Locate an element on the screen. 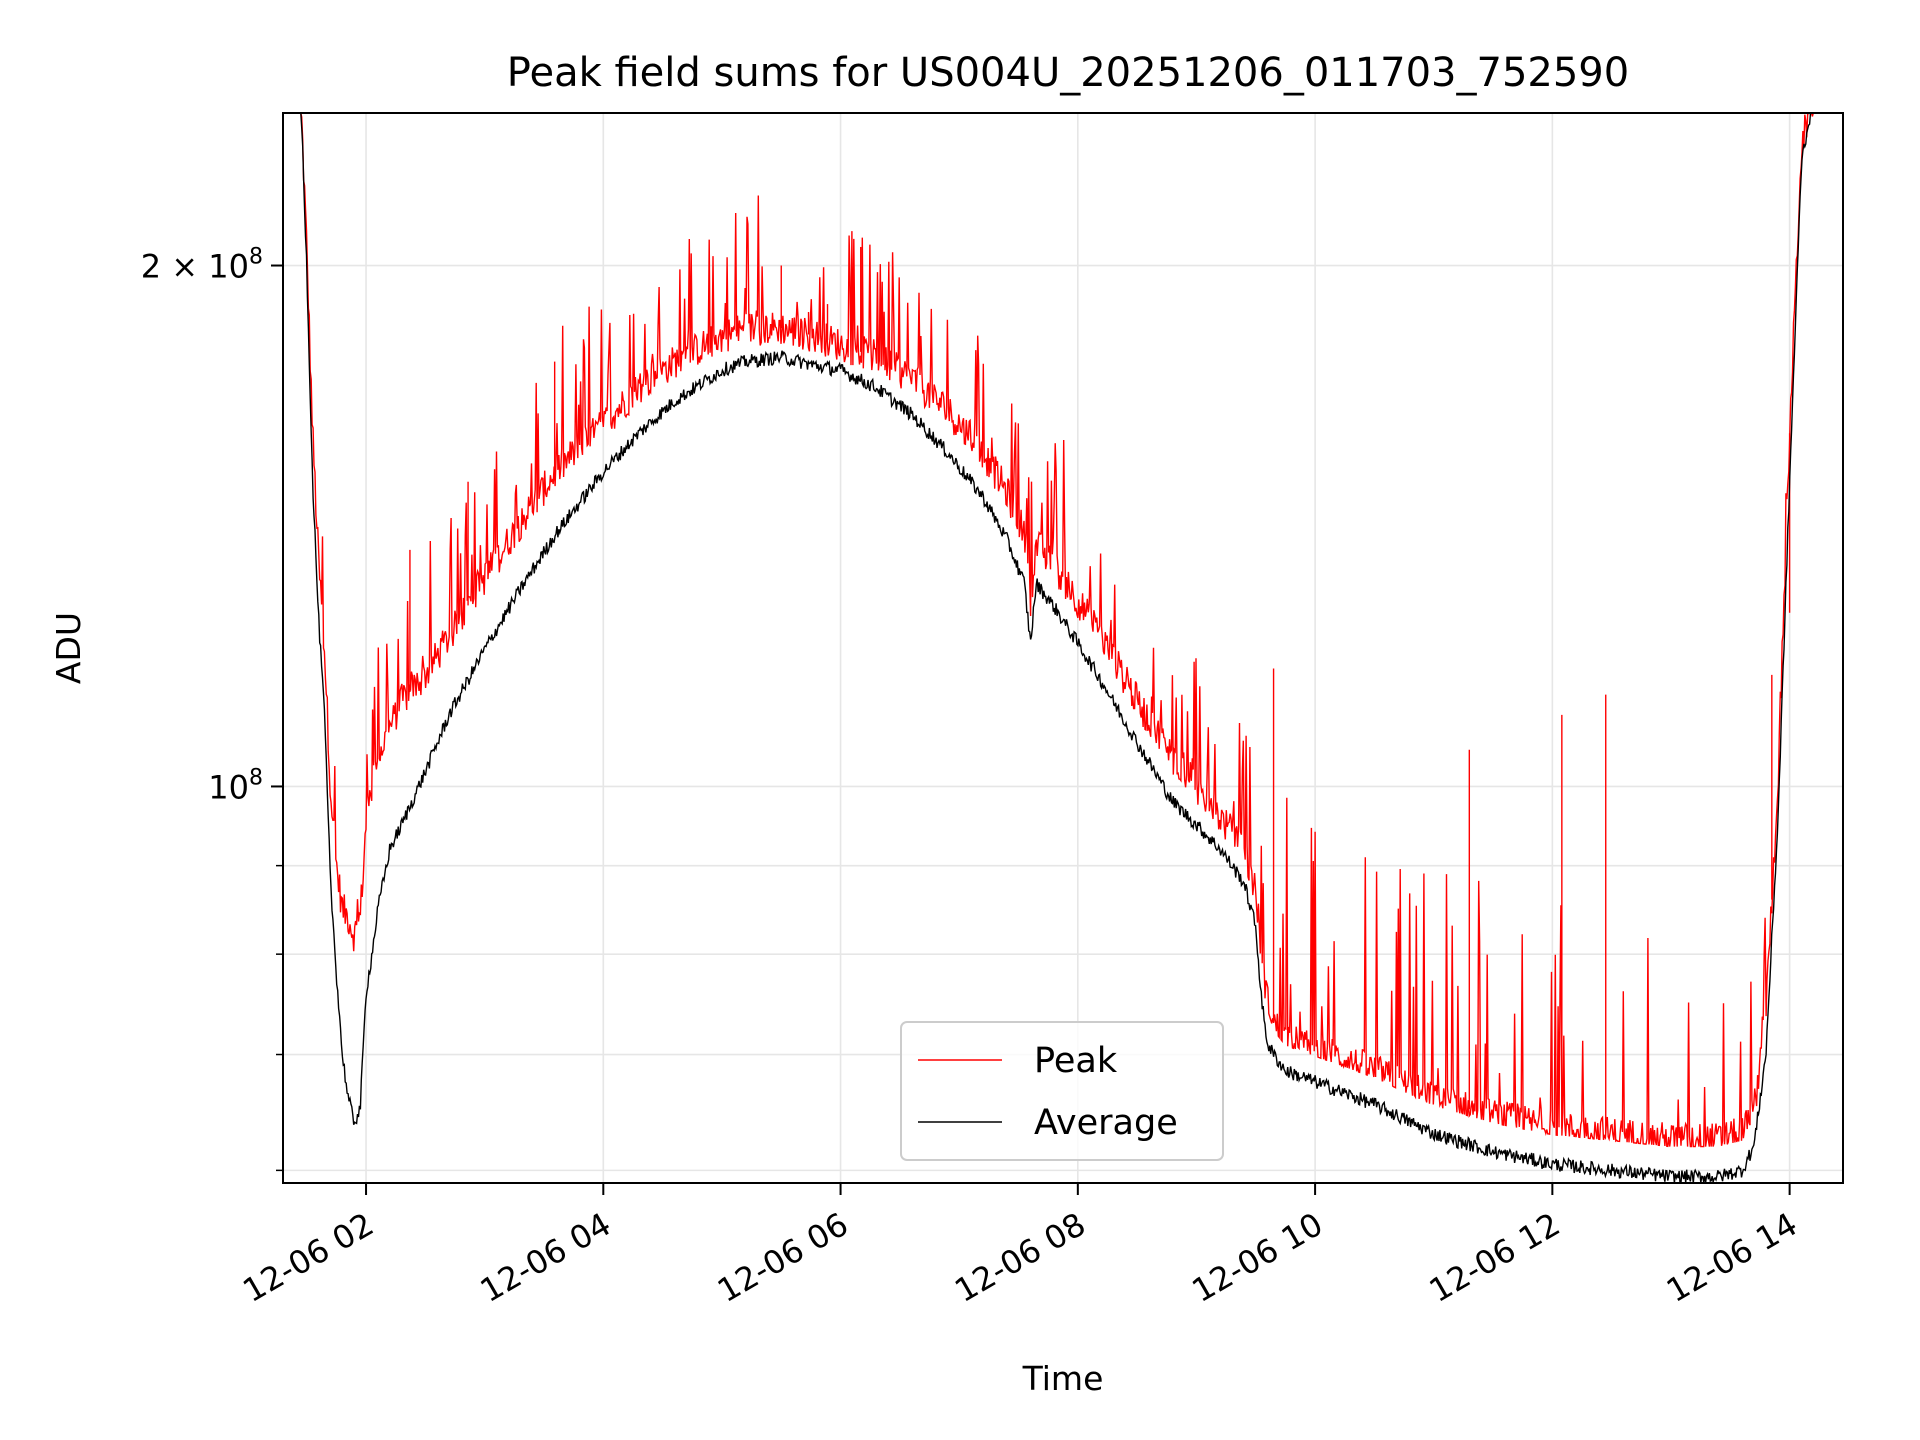  y-tick-label-base: 10 is located at coordinates (228, 787).